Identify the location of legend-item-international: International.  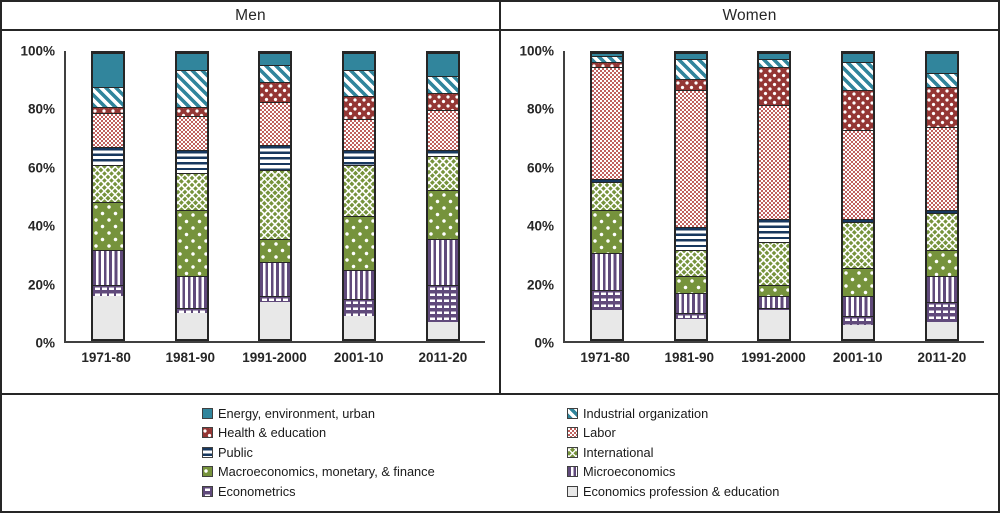
(673, 452).